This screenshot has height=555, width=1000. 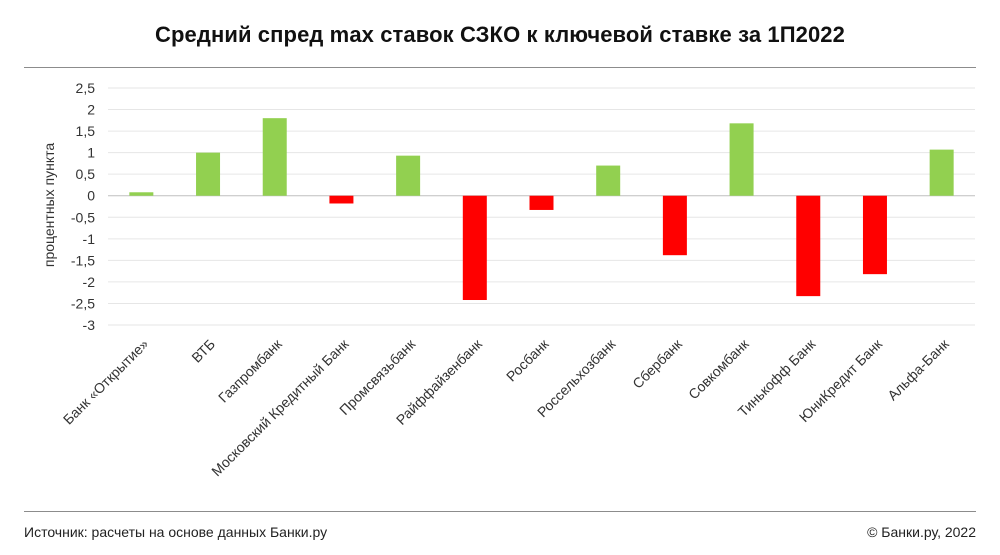 What do you see at coordinates (83, 217) in the screenshot?
I see `y-tick-label: -0,5` at bounding box center [83, 217].